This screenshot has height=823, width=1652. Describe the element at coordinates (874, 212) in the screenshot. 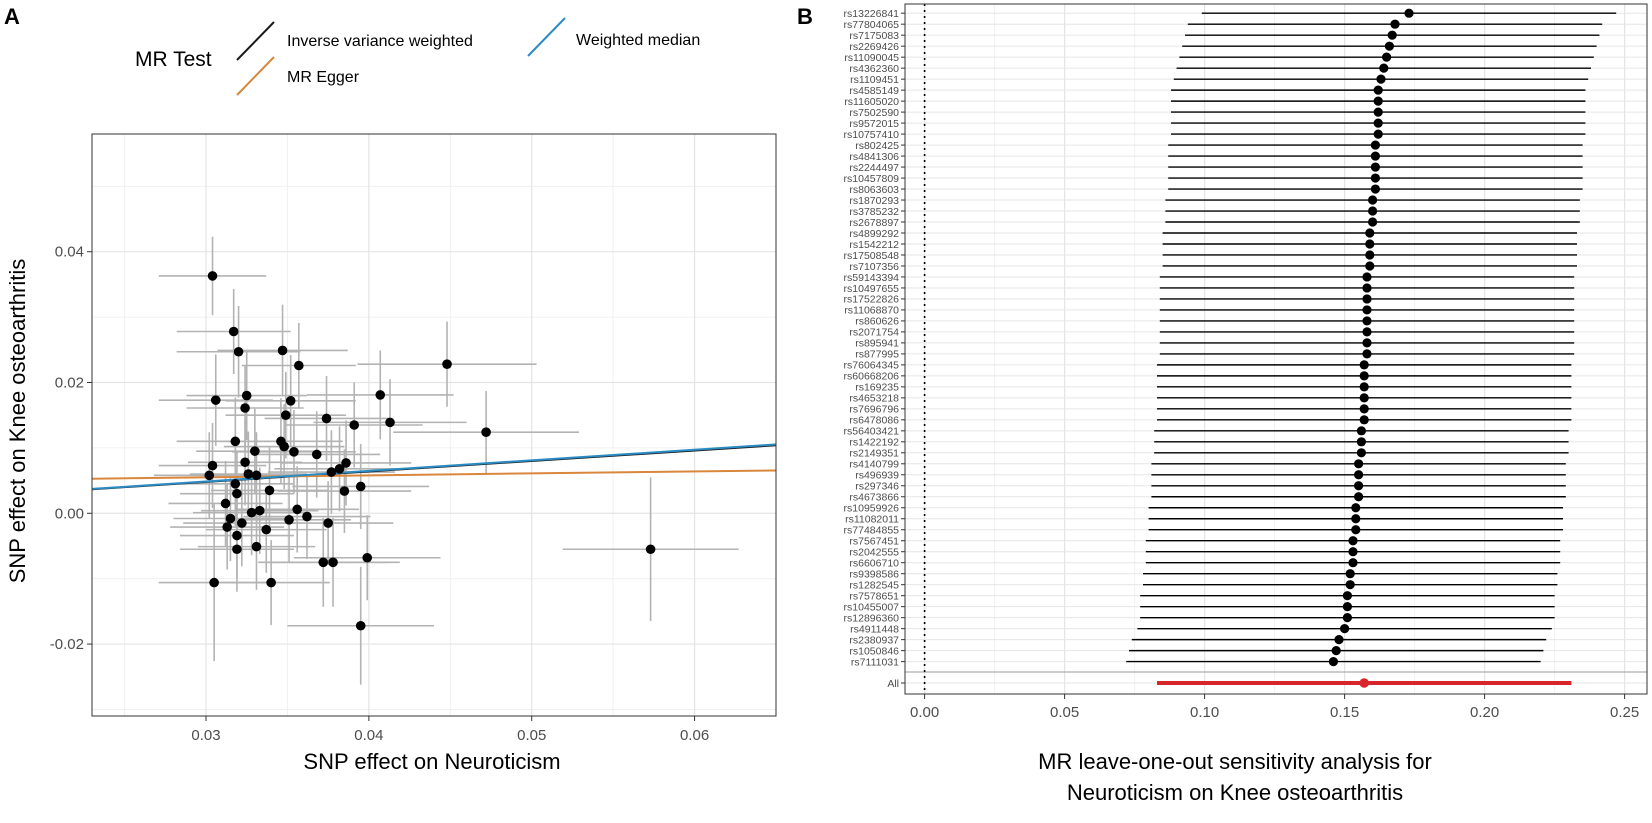

I see `snp-label: rs3785232` at that location.